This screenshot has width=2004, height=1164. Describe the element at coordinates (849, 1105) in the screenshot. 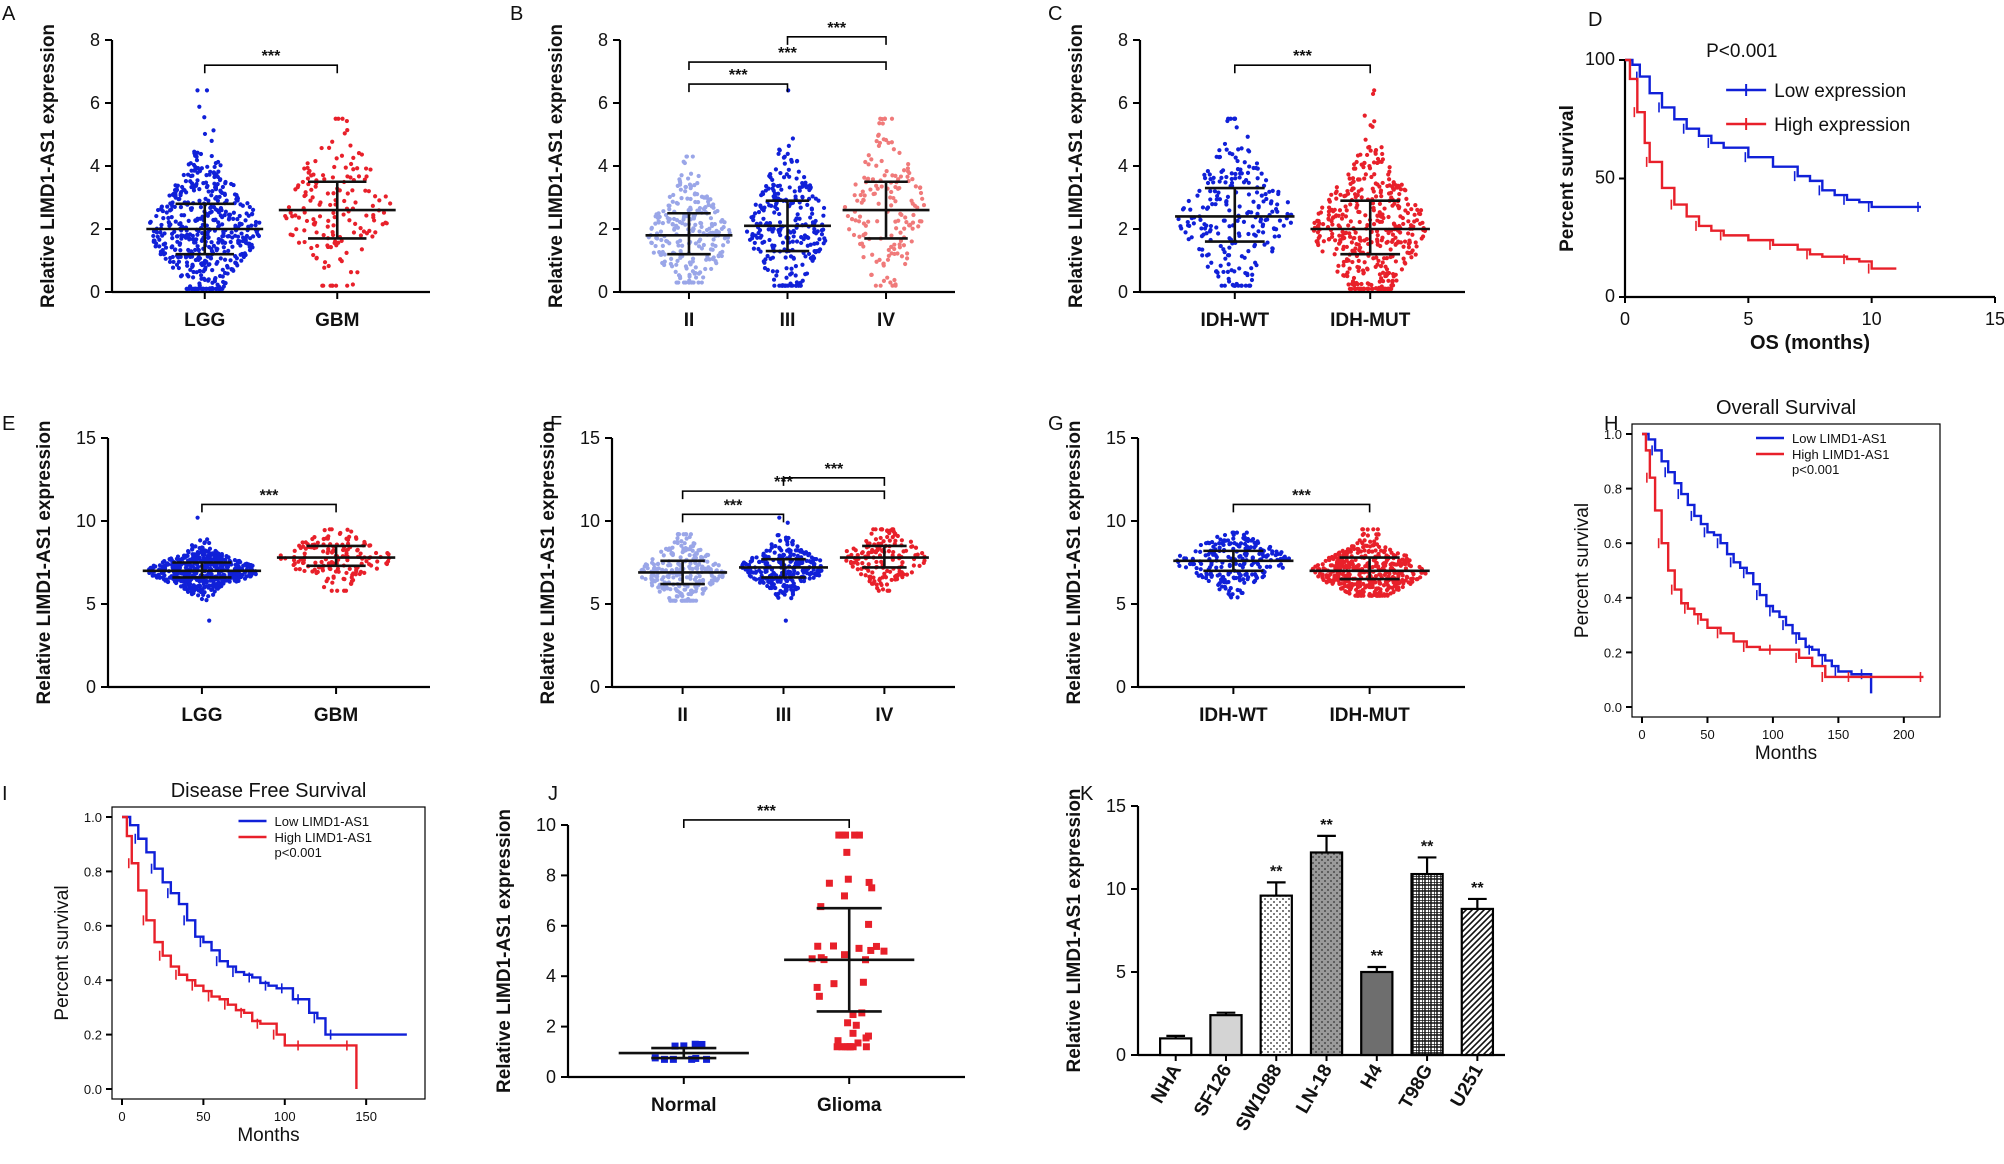

I see `category-label: Glioma` at that location.